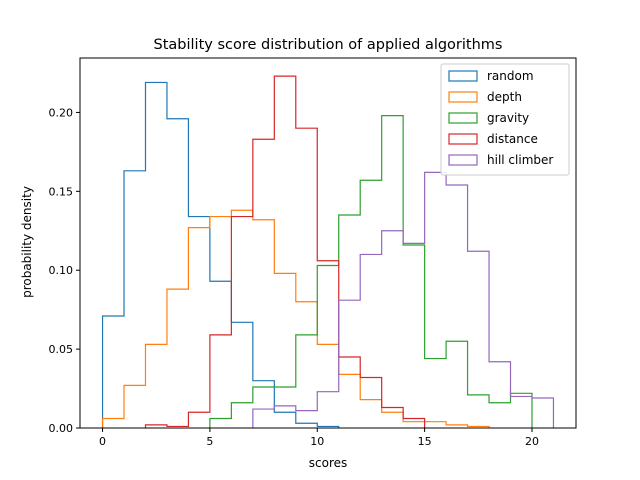 The image size is (640, 480). I want to click on legend-label-hill-climber: hill climber, so click(520, 160).